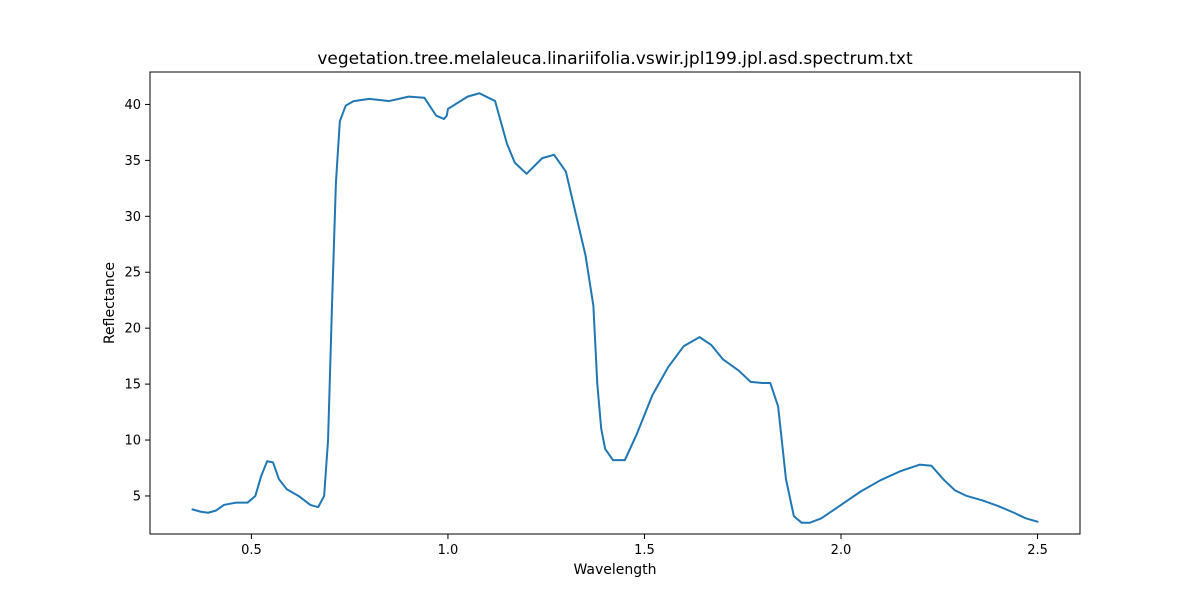  Describe the element at coordinates (644, 550) in the screenshot. I see `x-tick-label: 1.5` at that location.